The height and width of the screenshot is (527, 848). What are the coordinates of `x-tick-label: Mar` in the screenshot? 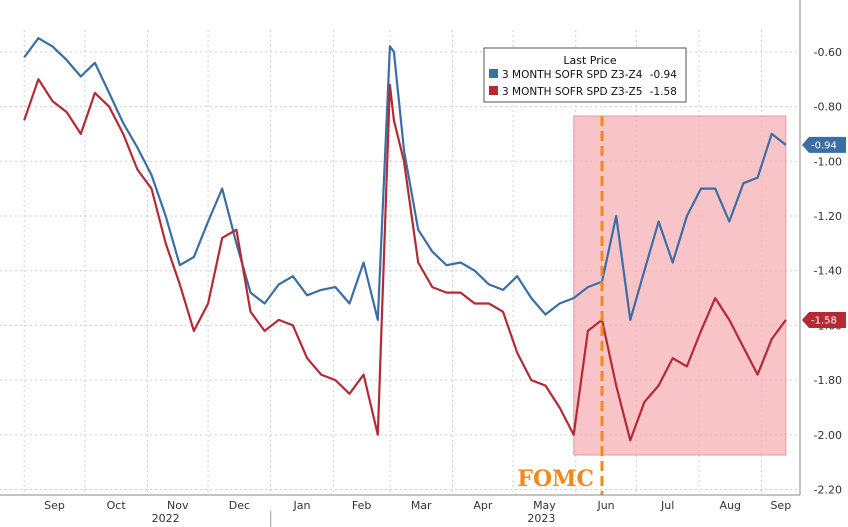 It's located at (421, 505).